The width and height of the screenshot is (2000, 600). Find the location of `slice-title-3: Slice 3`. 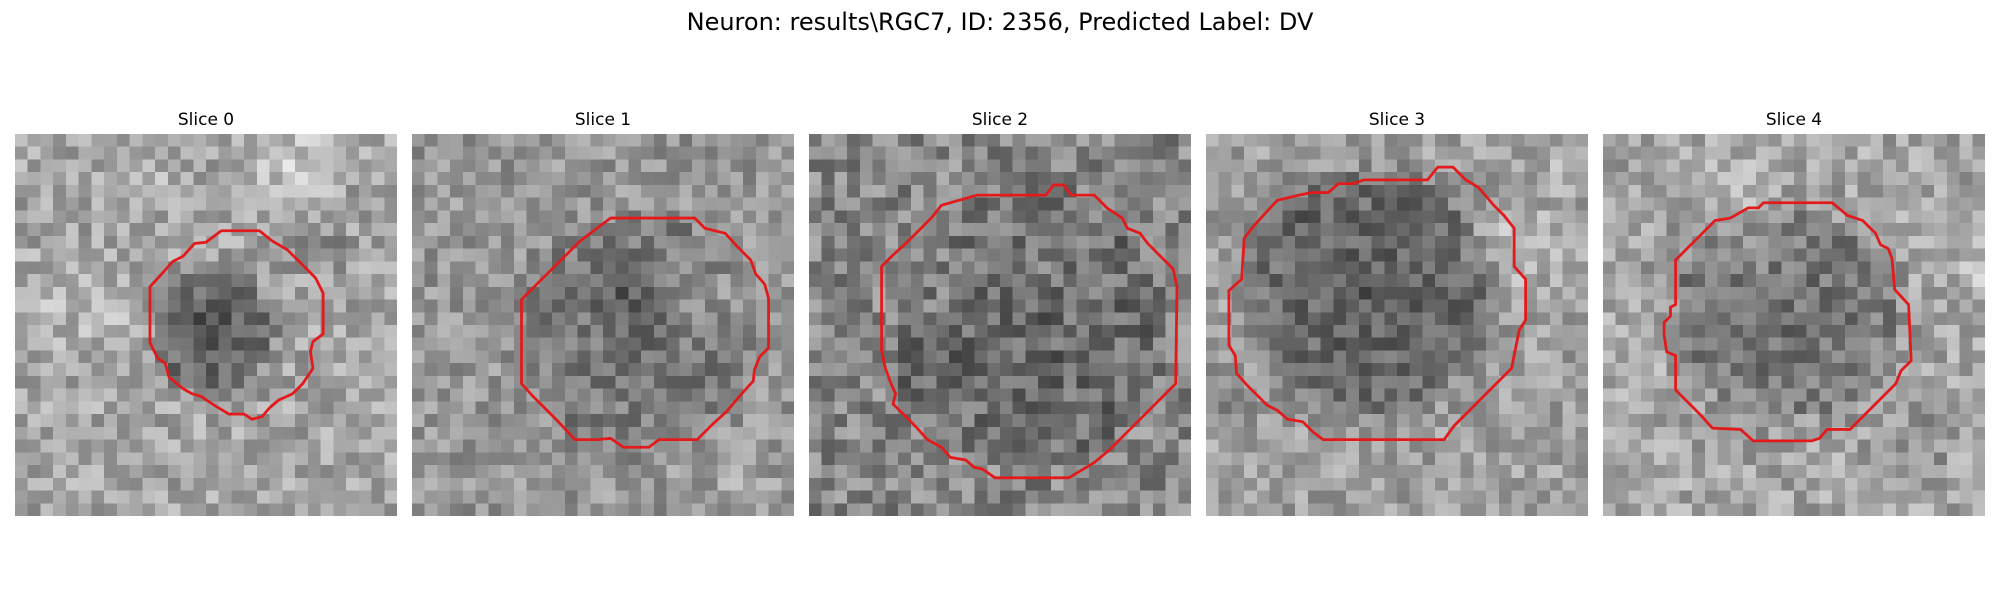

slice-title-3: Slice 3 is located at coordinates (1397, 120).